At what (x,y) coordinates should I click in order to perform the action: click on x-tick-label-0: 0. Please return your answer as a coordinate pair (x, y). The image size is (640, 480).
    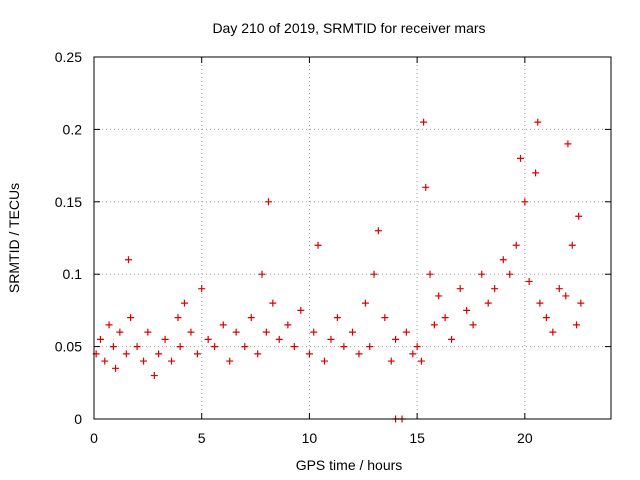
    Looking at the image, I should click on (94, 438).